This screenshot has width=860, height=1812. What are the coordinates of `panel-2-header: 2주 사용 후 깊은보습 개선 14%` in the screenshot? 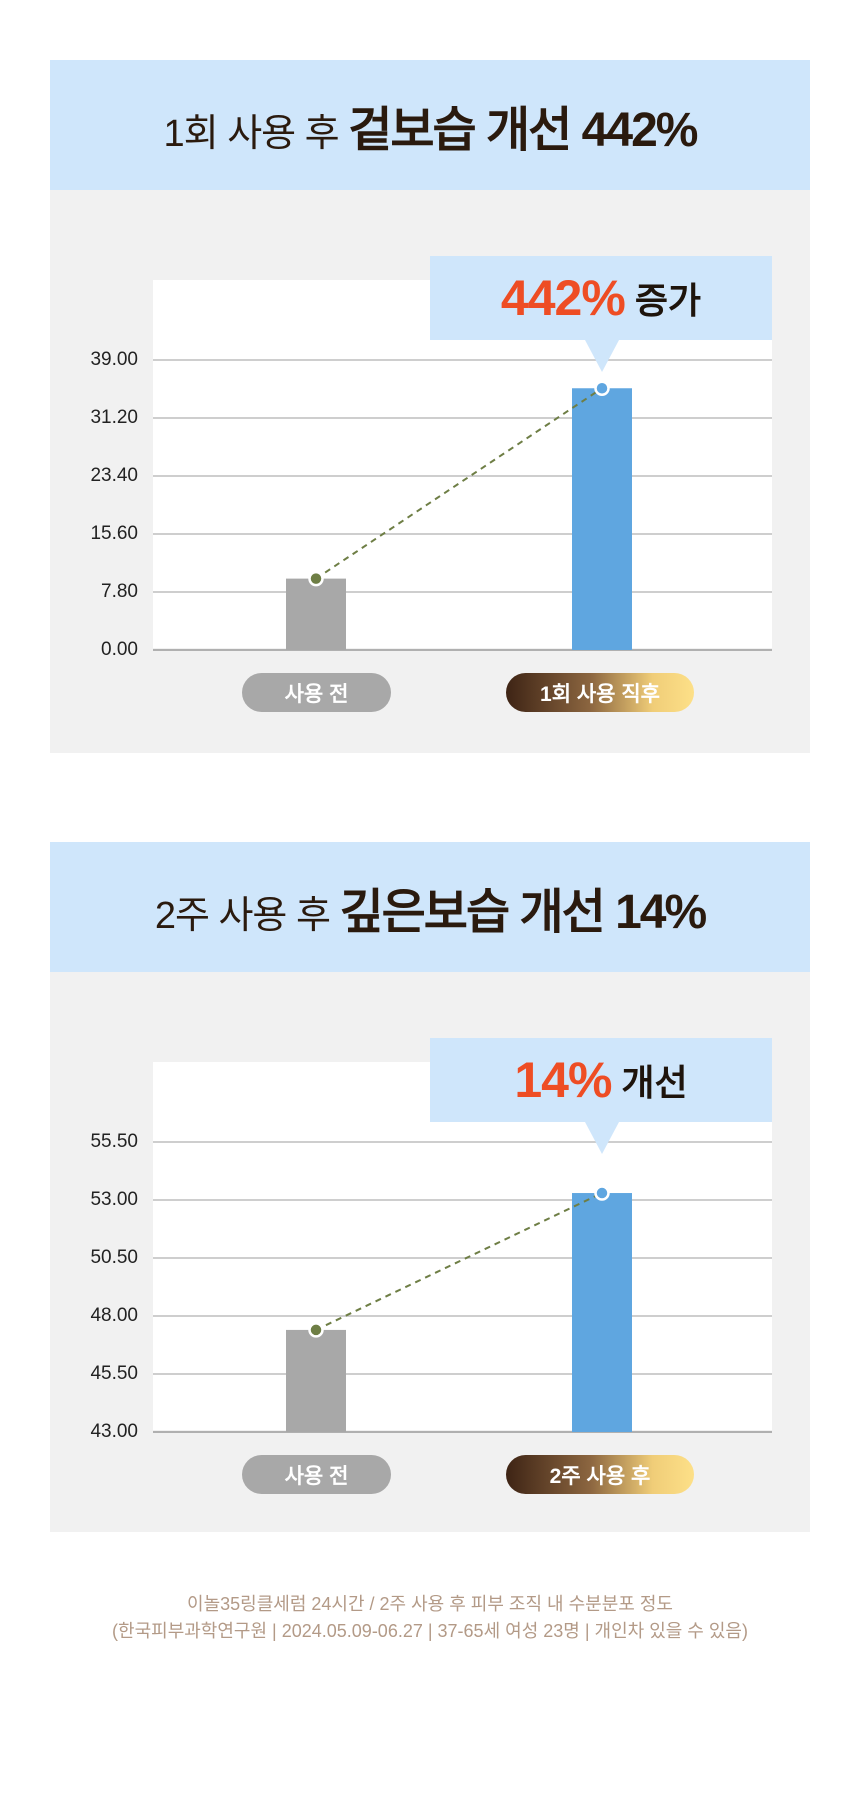 It's located at (430, 907).